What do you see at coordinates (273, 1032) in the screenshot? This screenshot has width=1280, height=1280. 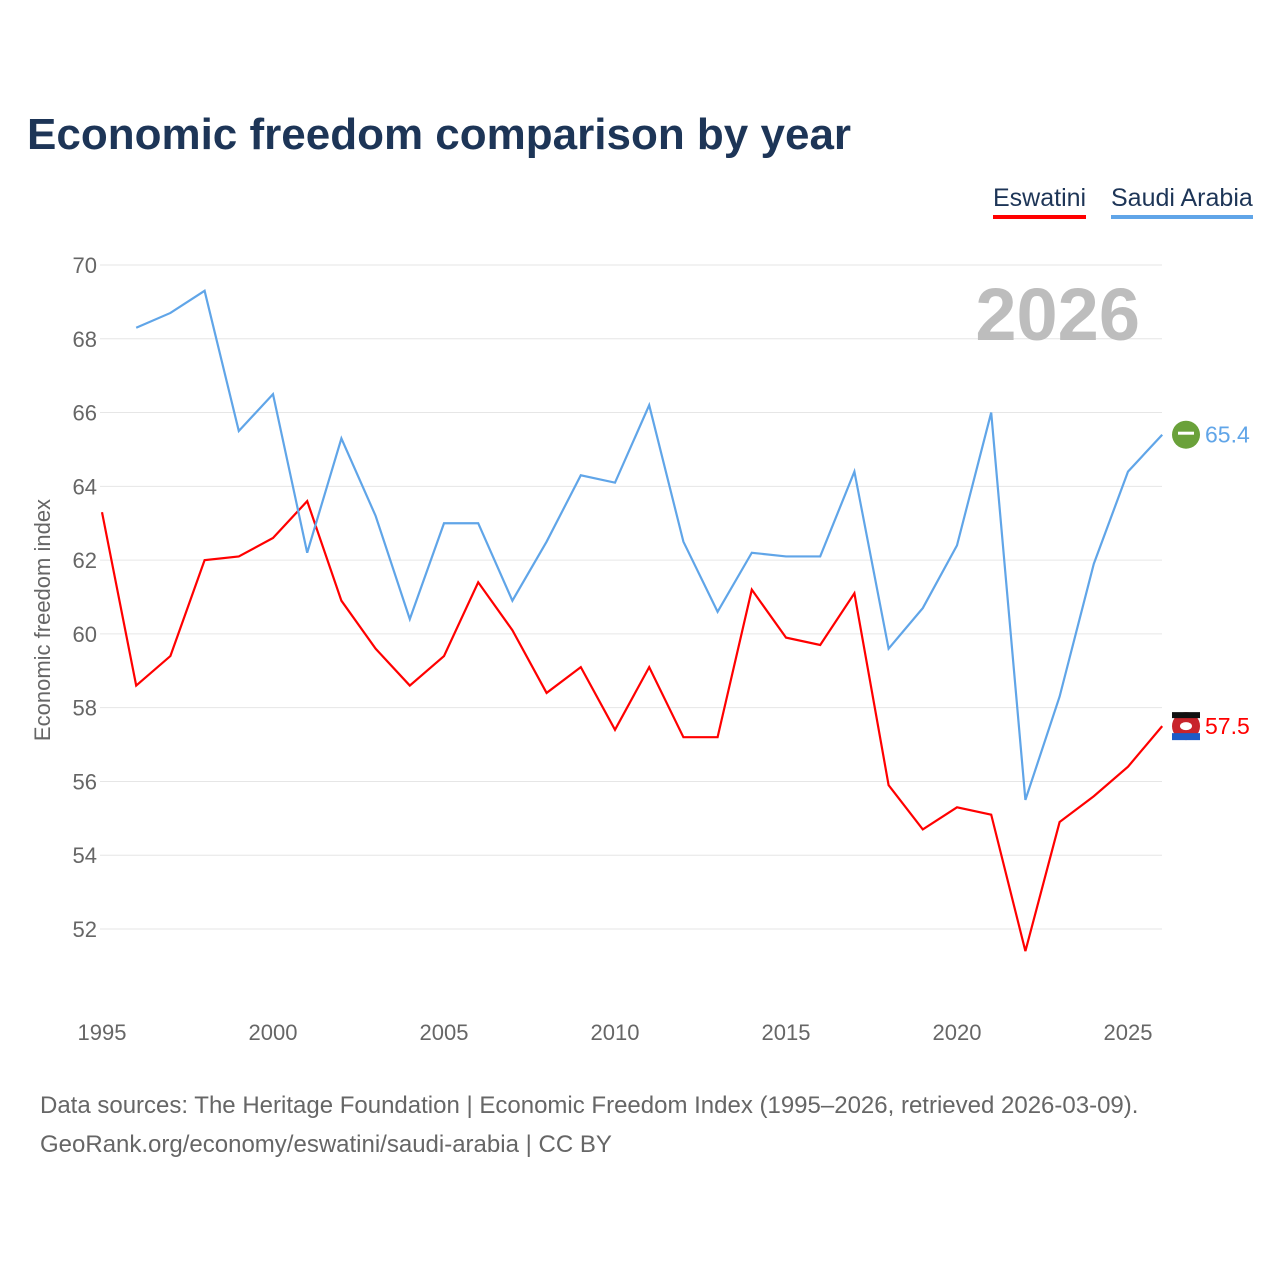 I see `x-tick-label: 2000` at bounding box center [273, 1032].